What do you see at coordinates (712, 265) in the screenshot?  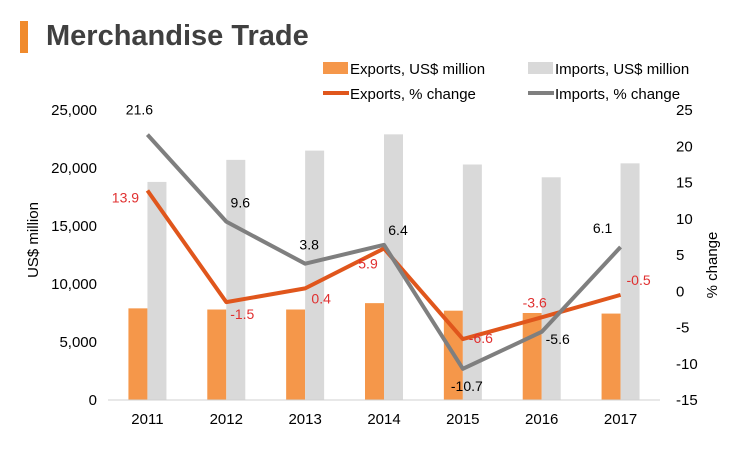 I see `y-right-axis-title: % change` at bounding box center [712, 265].